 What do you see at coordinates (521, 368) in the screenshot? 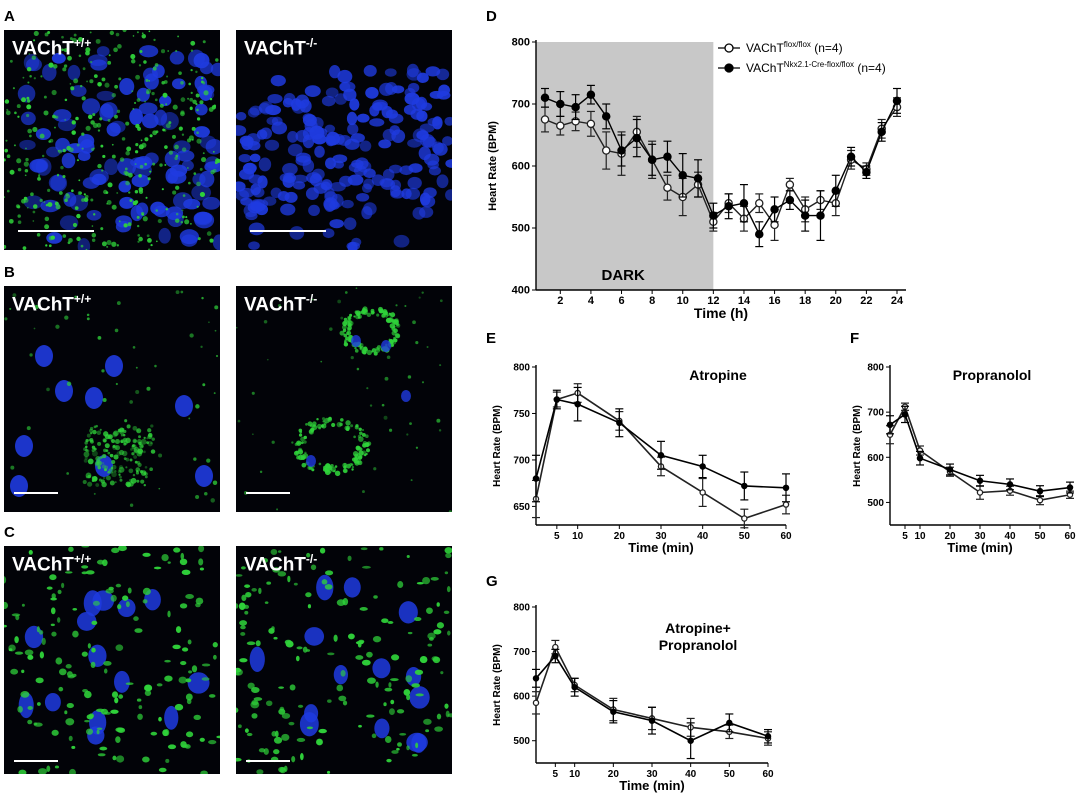
I see `y-tick-label: 800` at bounding box center [521, 368].